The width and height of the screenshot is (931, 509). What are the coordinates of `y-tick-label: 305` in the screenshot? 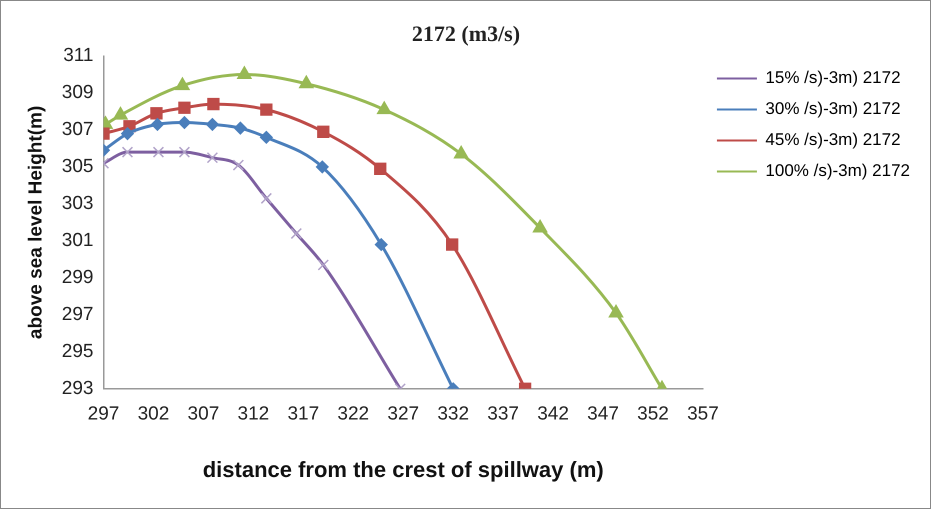 It's located at (78, 167).